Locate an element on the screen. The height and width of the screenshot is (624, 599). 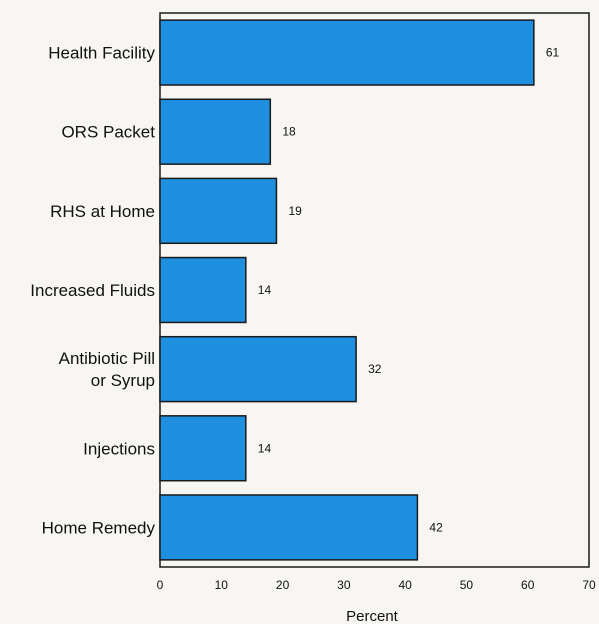
category-label-6: Home Remedy is located at coordinates (99, 527).